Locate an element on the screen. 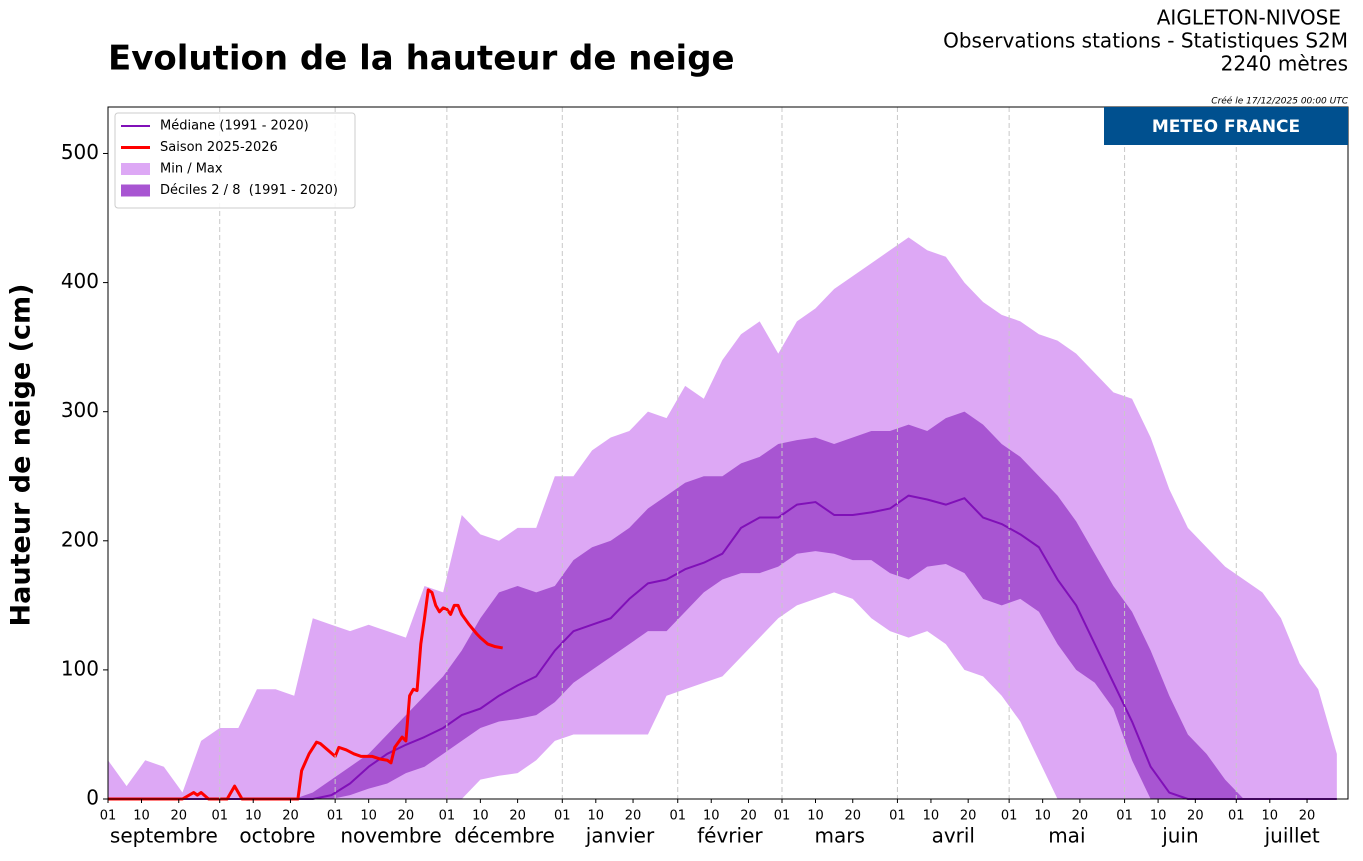 Image resolution: width=1363 pixels, height=861 pixels. y-tick-label: 500 is located at coordinates (80, 152).